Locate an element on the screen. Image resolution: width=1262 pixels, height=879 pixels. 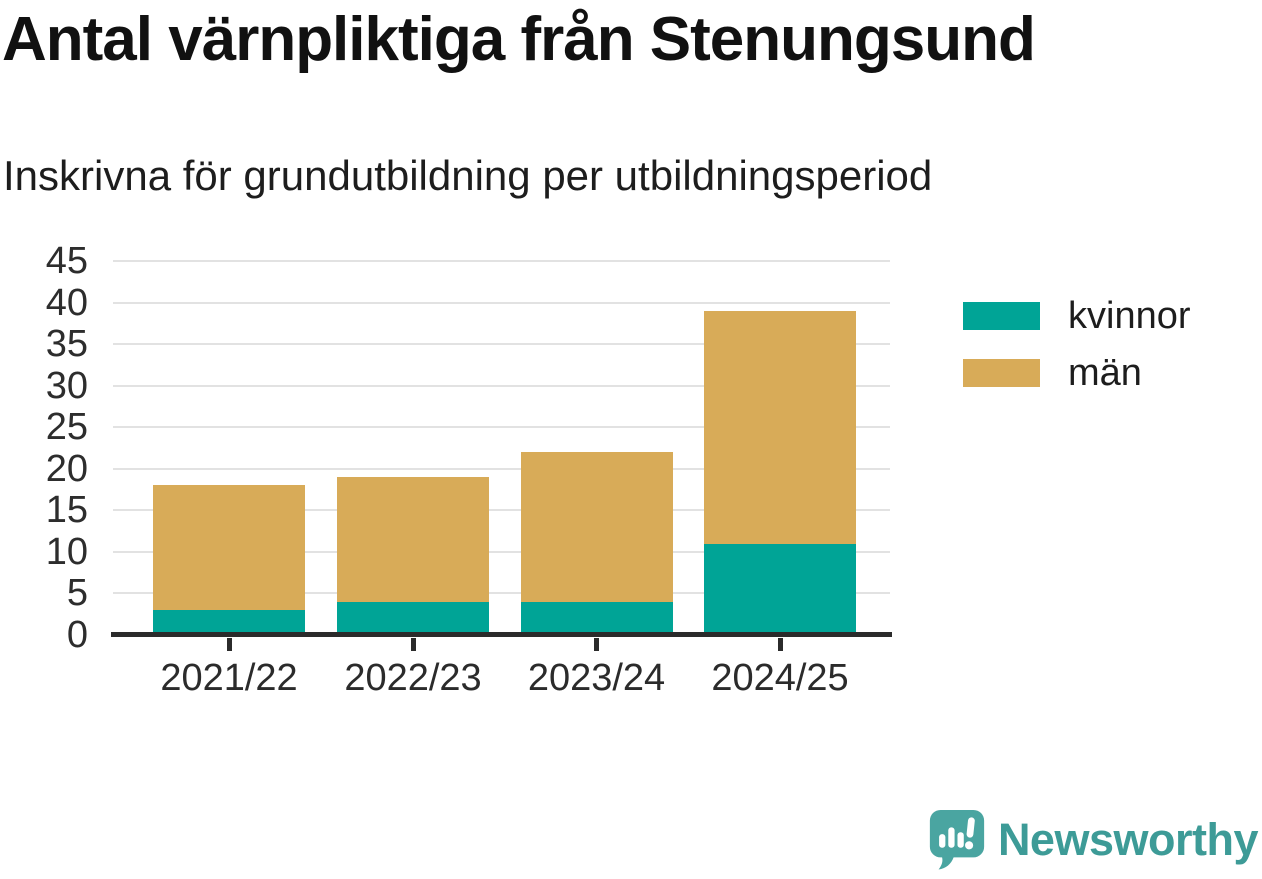
x-tick-label: 2021/22 is located at coordinates (229, 678).